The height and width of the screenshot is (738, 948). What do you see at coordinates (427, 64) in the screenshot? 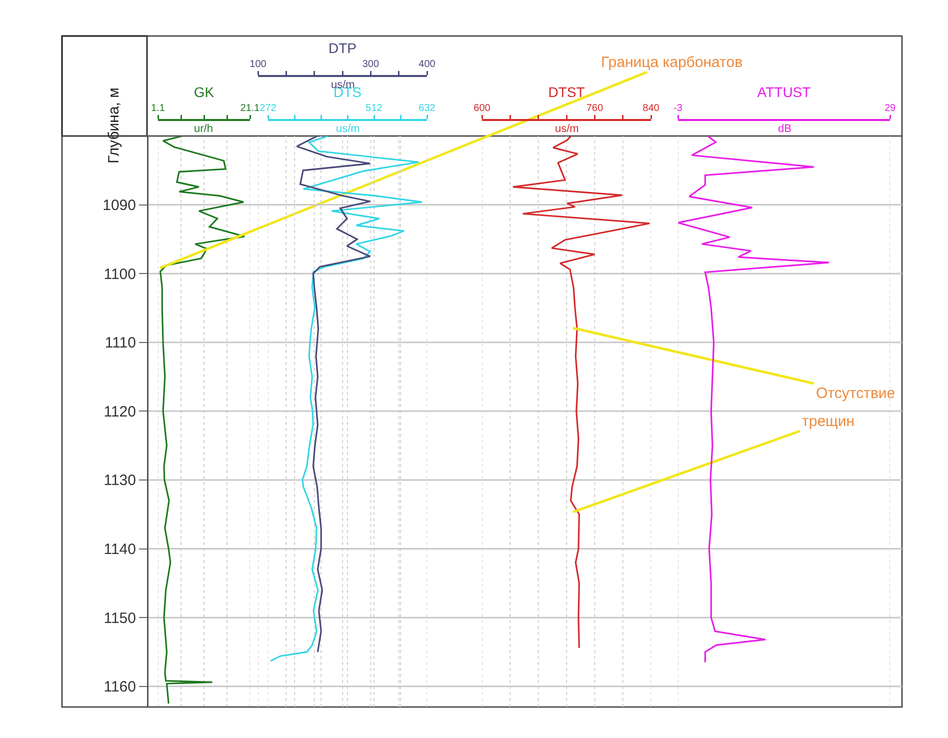
I see `x2-tick-label: 400` at bounding box center [427, 64].